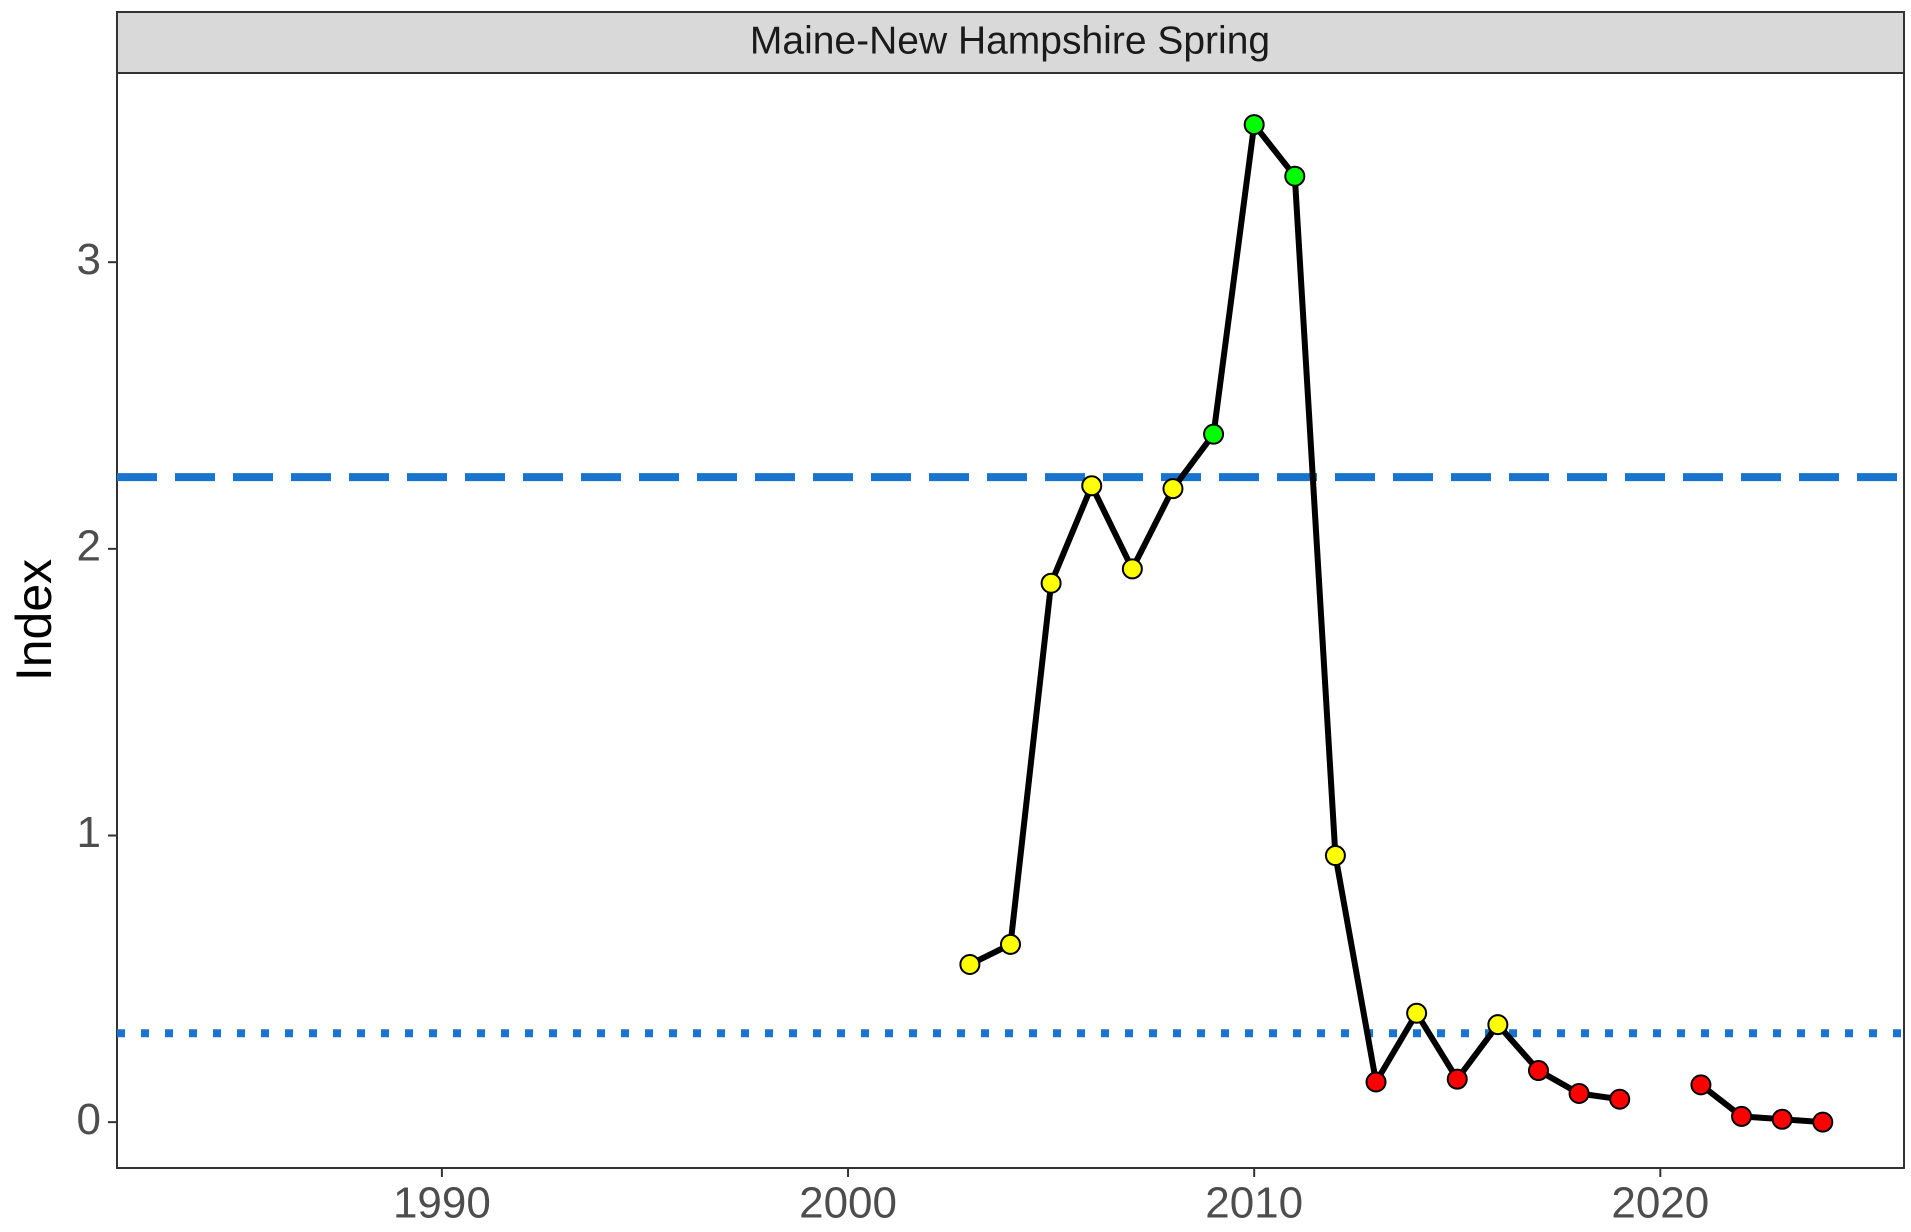 This screenshot has width=1911, height=1232. Describe the element at coordinates (89, 1119) in the screenshot. I see `y-tick-label: 0` at that location.